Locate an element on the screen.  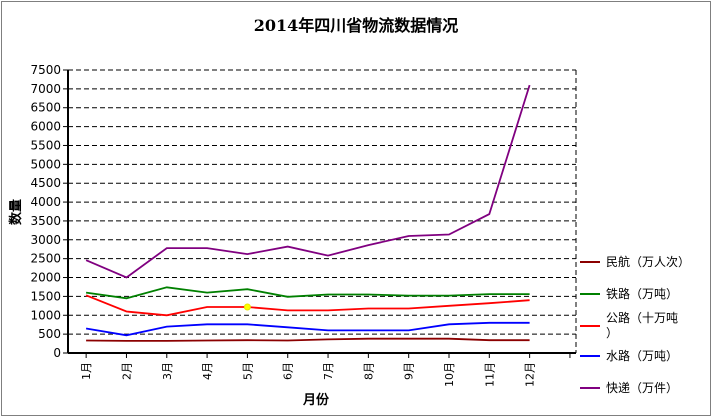
legend: 民航（万人次） 铁路（万吨） 公路（十万吨） 水路（万吨） 快递（万件） is located at coordinates (635, 324).